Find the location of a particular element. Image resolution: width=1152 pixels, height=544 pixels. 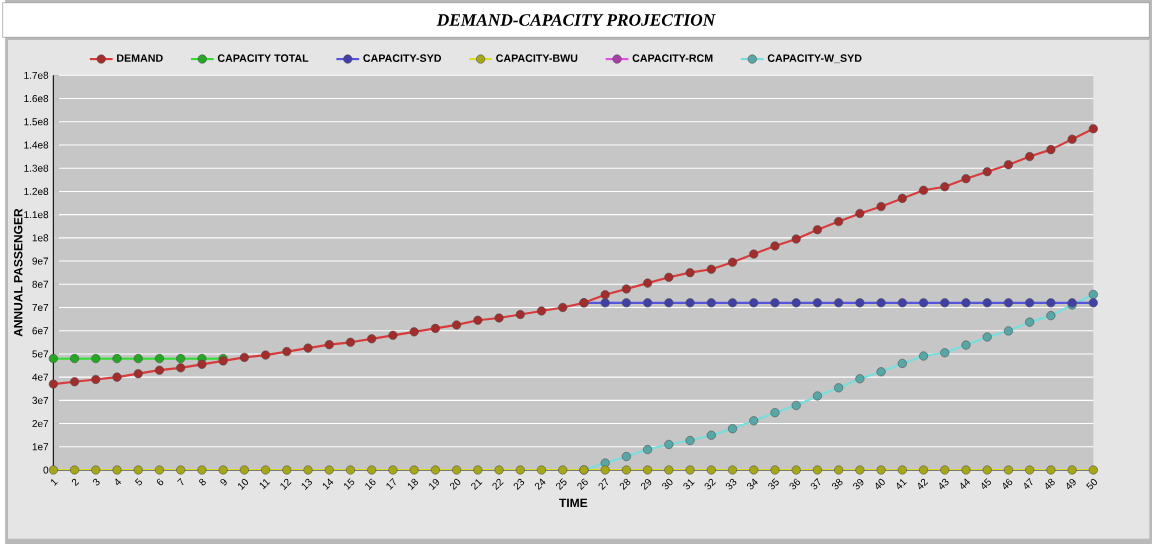

x-tick-label: 13 is located at coordinates (306, 484).